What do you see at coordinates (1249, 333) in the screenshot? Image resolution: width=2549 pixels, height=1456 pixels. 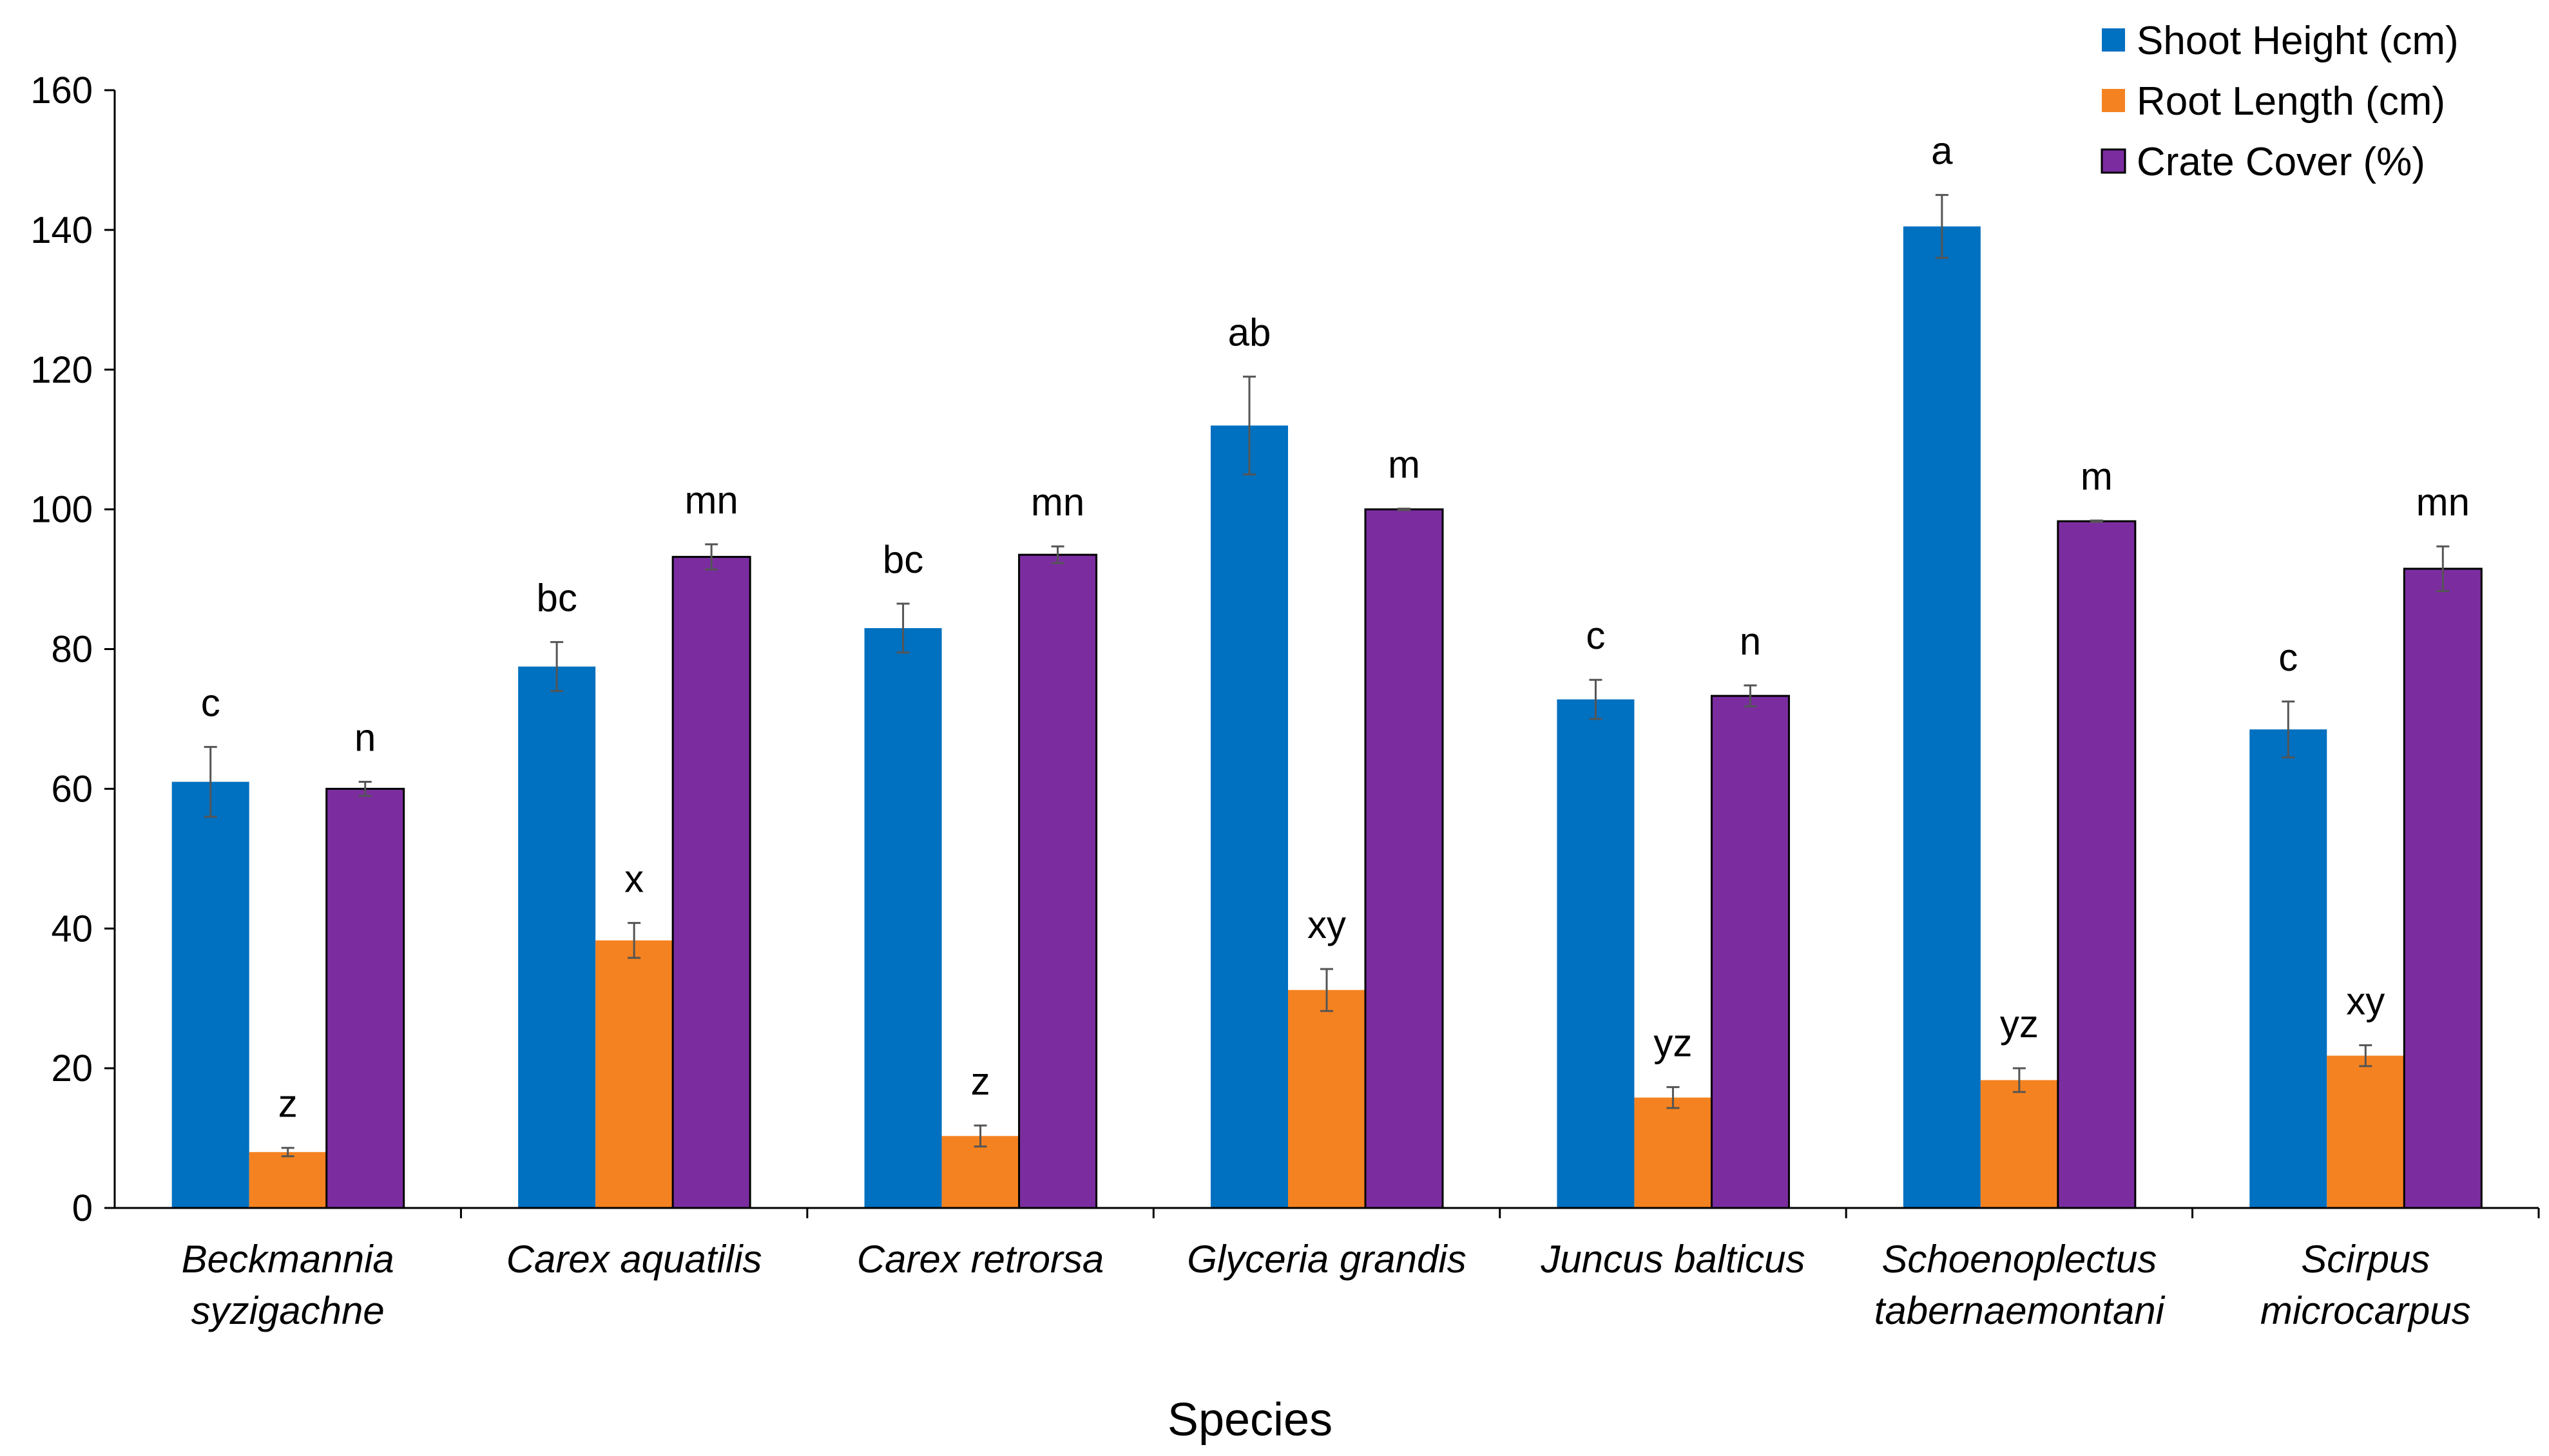 I see `significance-letter: ab` at bounding box center [1249, 333].